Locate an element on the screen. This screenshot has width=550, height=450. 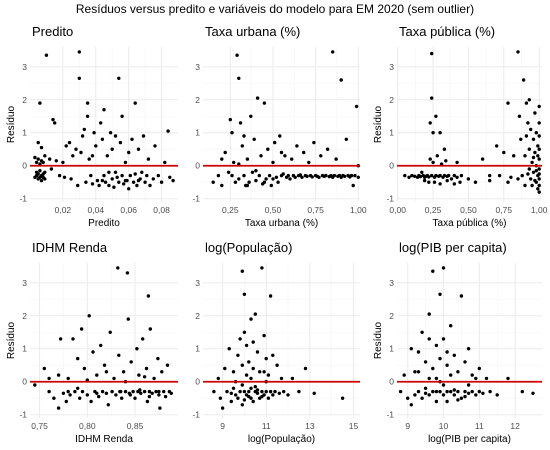
x-tick-label: 0,25 is located at coordinates (230, 210).